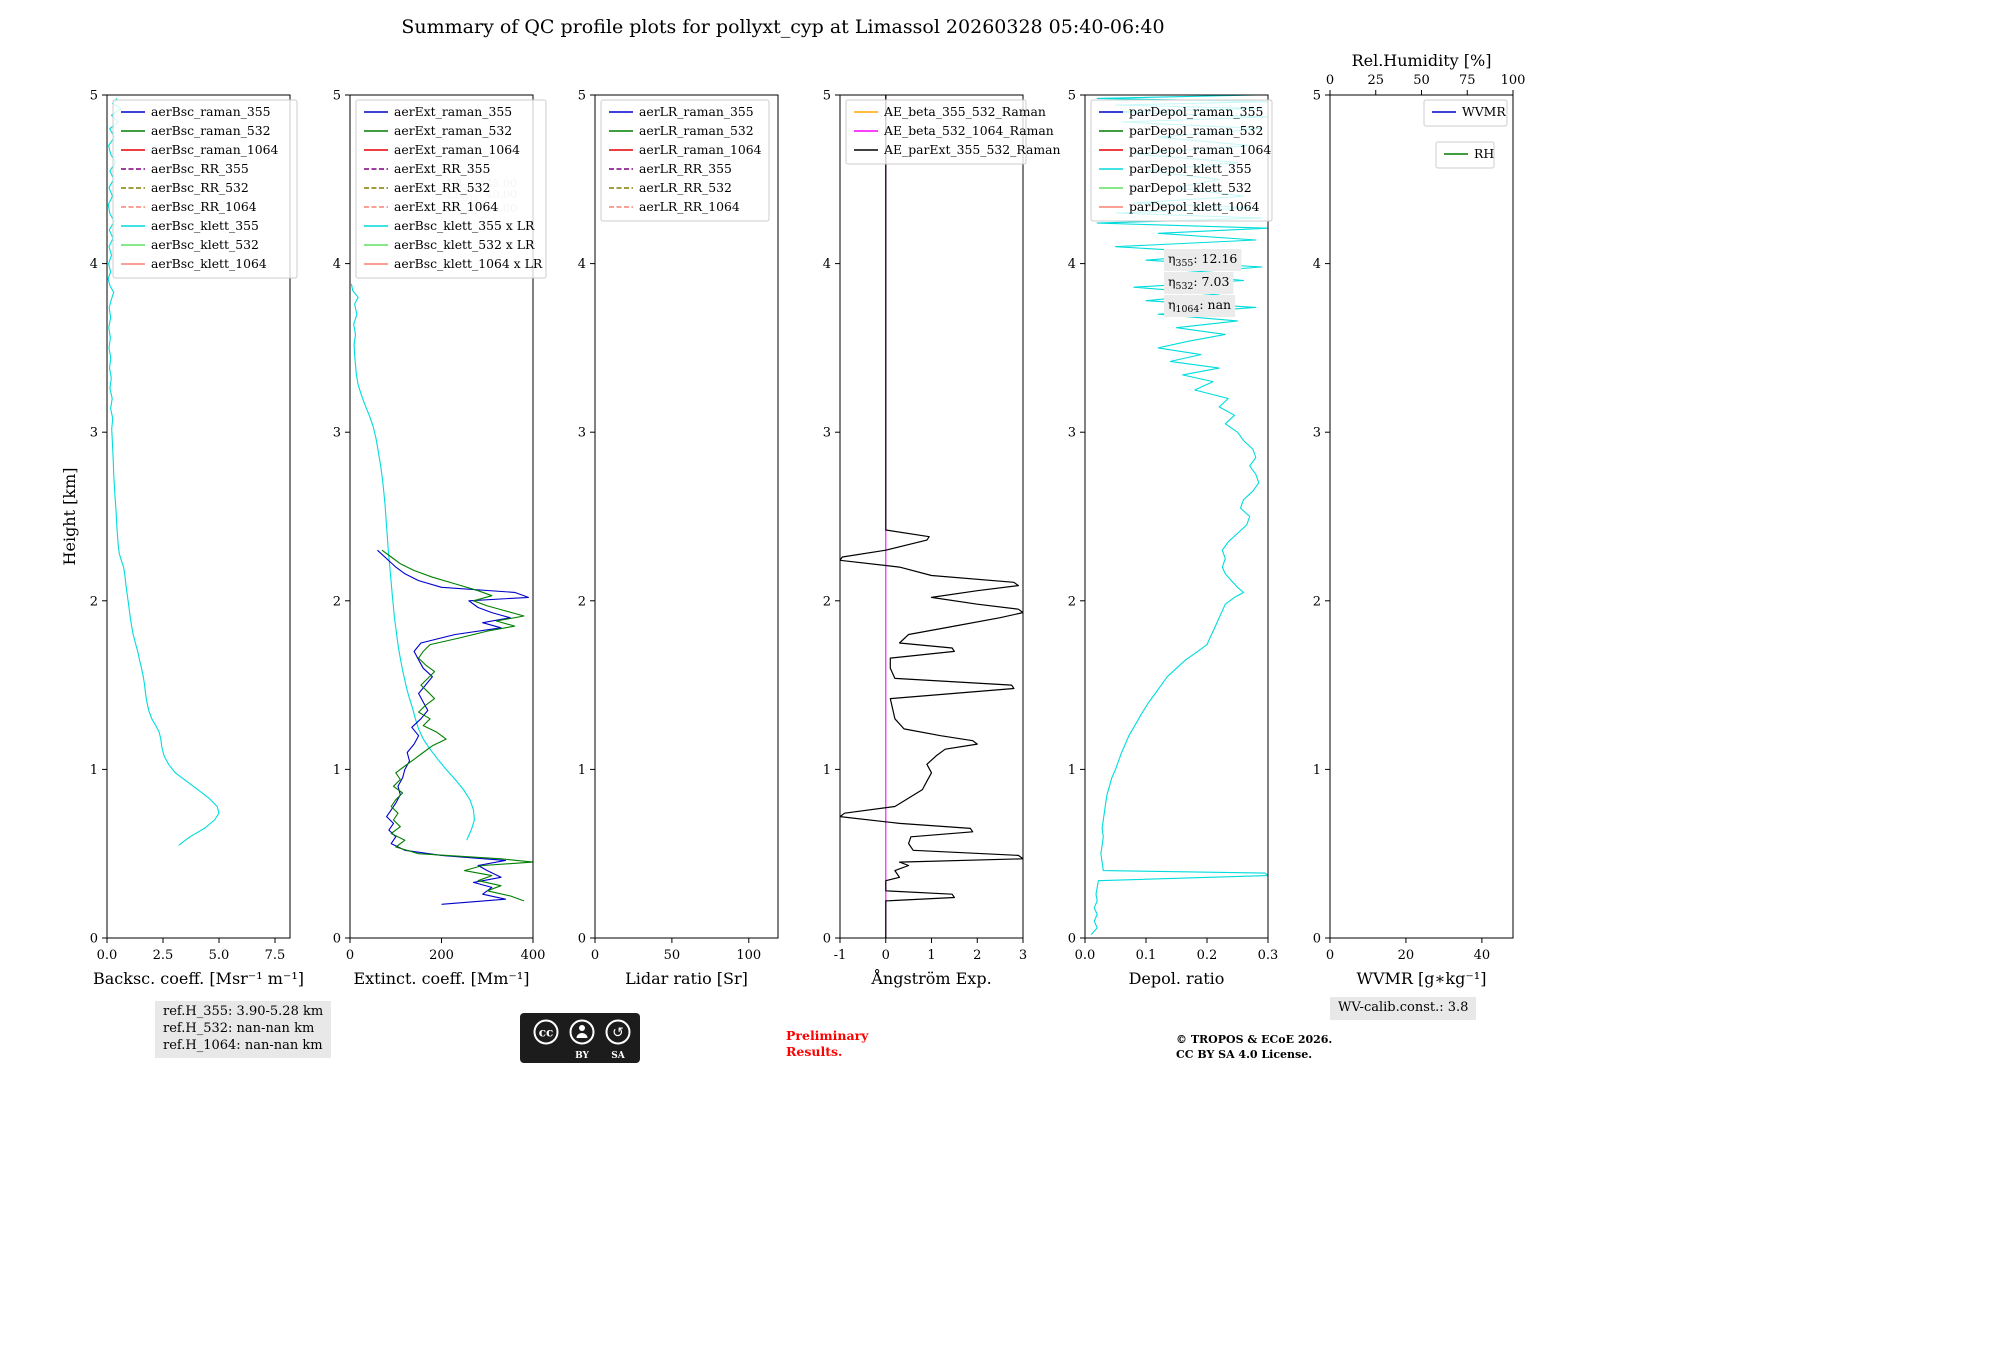 The width and height of the screenshot is (2000, 1360). Describe the element at coordinates (1198, 283) in the screenshot. I see `svg-text: η532: 7.03` at that location.